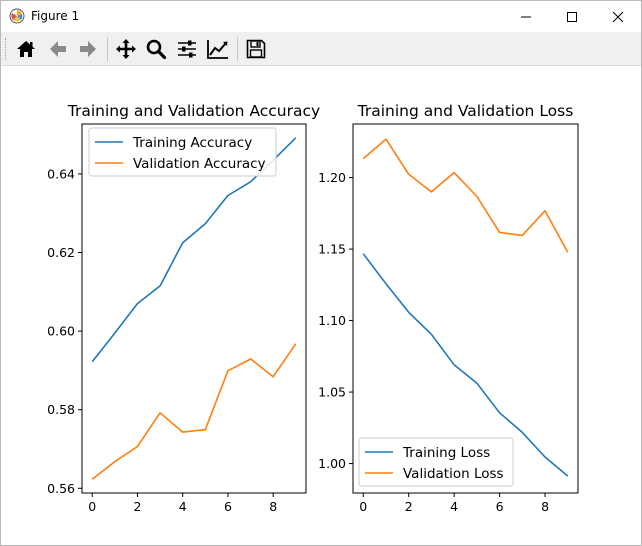 This screenshot has width=642, height=546. I want to click on minimize-button, so click(526, 16).